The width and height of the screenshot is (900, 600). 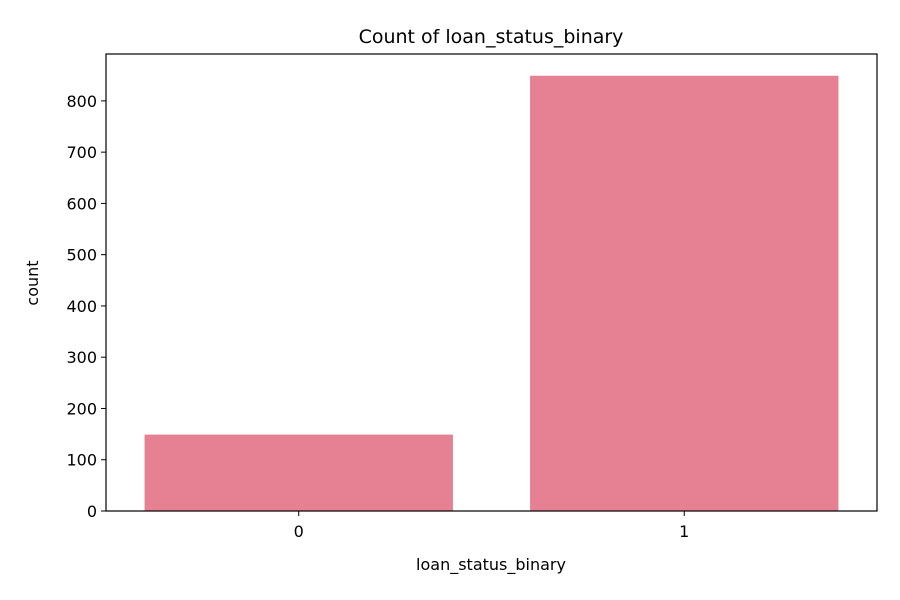 I want to click on y-axis: 0 100 200 300 400 500 600 700 800, so click(x=86, y=306).